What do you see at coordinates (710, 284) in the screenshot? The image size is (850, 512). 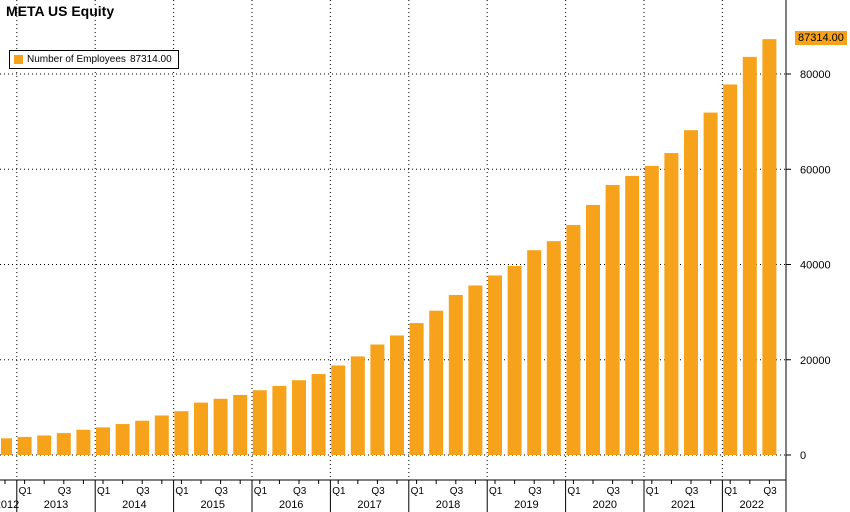 I see `bar-2021-Q4` at bounding box center [710, 284].